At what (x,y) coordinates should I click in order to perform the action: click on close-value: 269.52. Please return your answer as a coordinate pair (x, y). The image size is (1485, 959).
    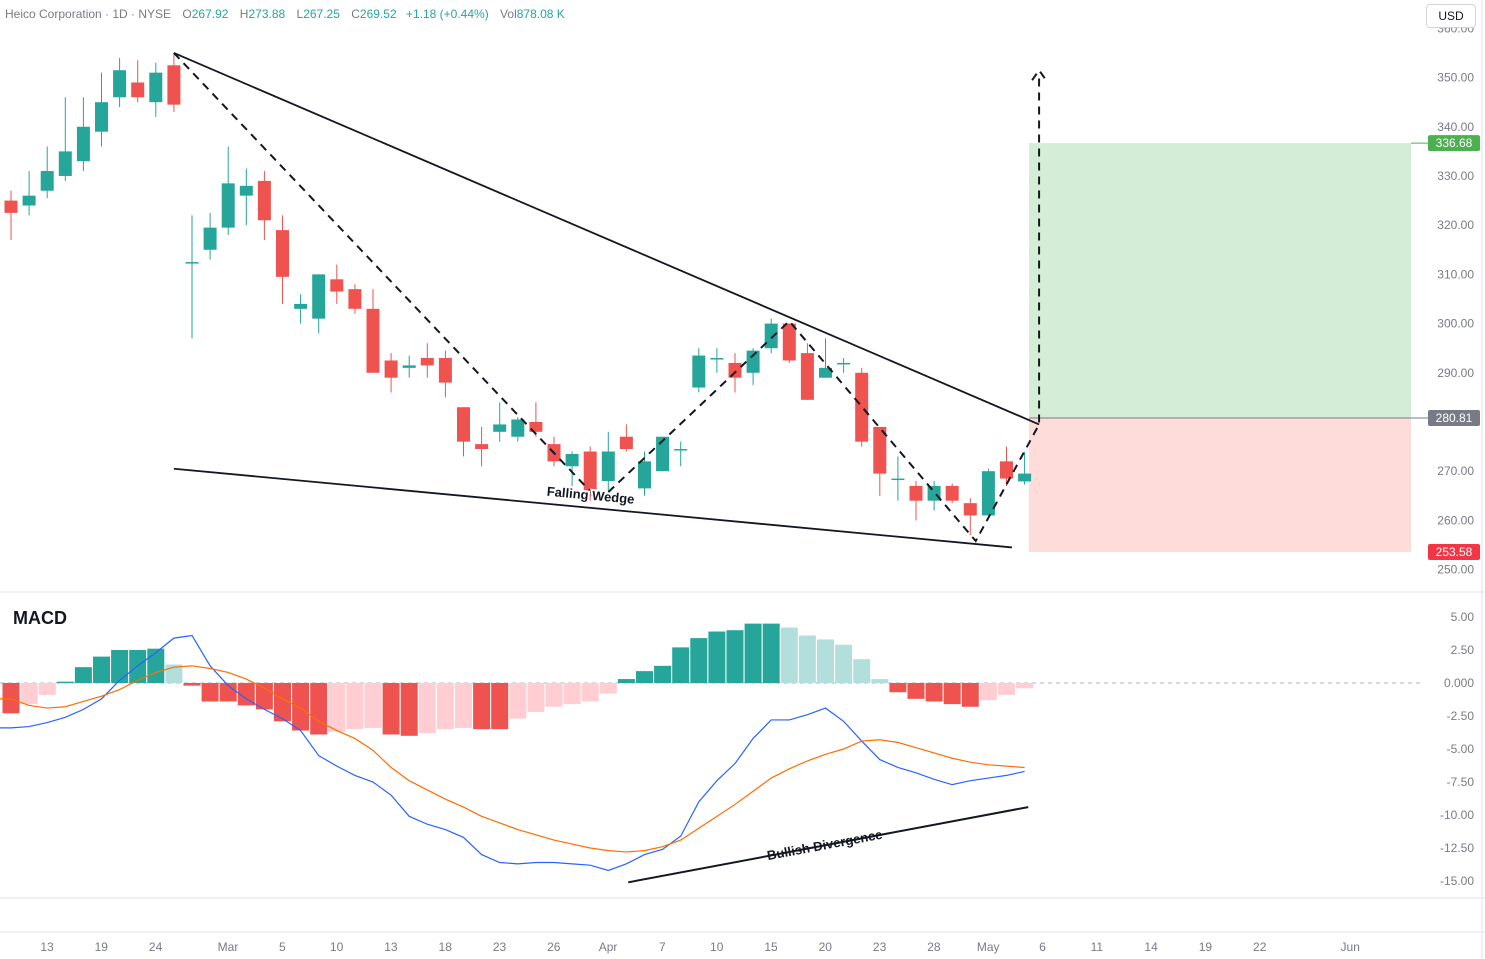
    Looking at the image, I should click on (378, 14).